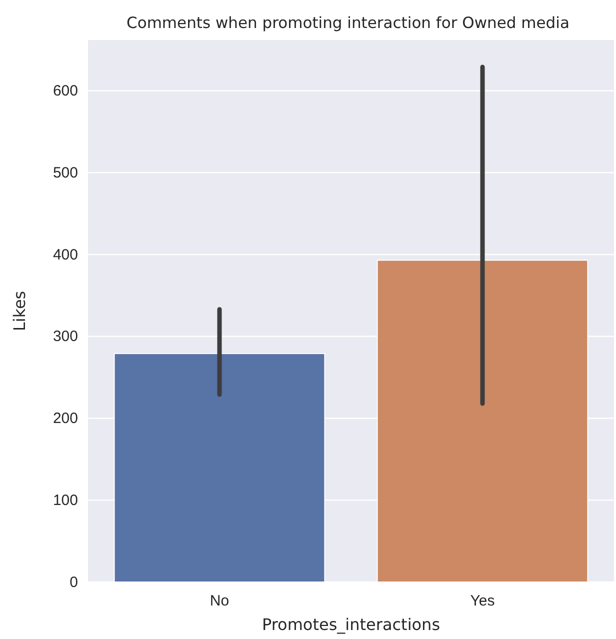 The image size is (616, 639). I want to click on y-tick-label: 600, so click(65, 91).